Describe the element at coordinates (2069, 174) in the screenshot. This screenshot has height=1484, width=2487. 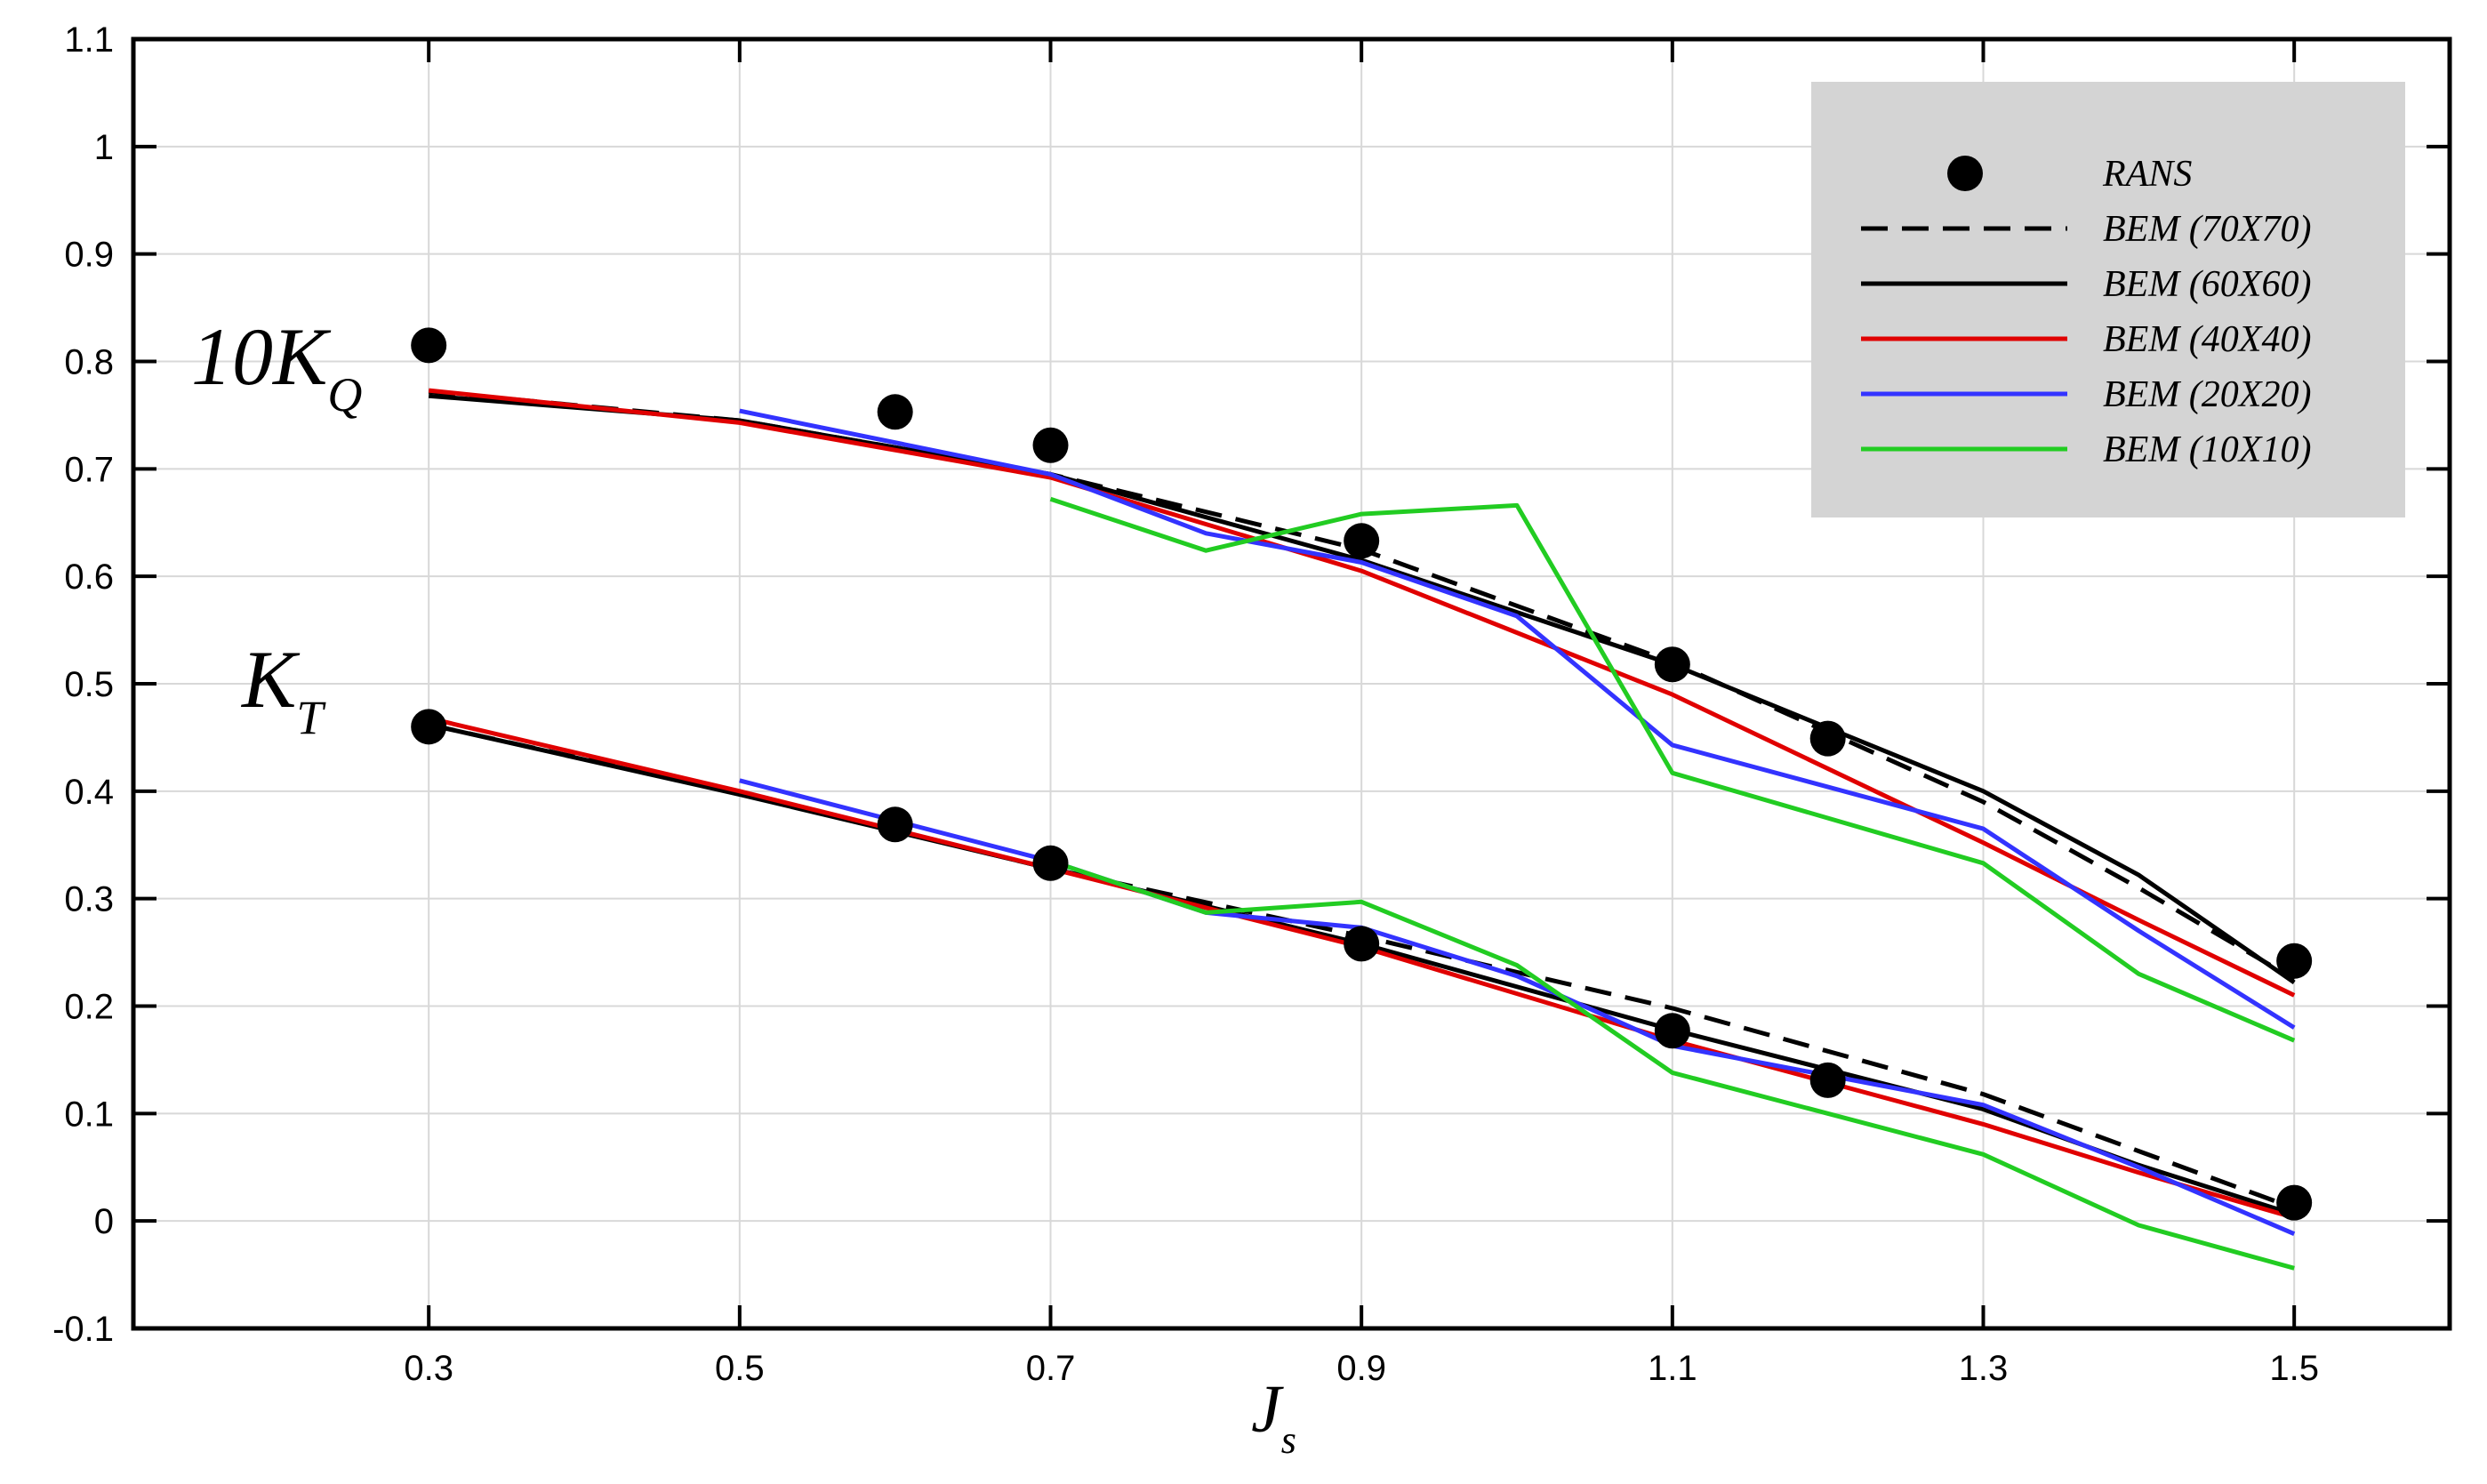
I see `legend-item-rans: RANS` at that location.